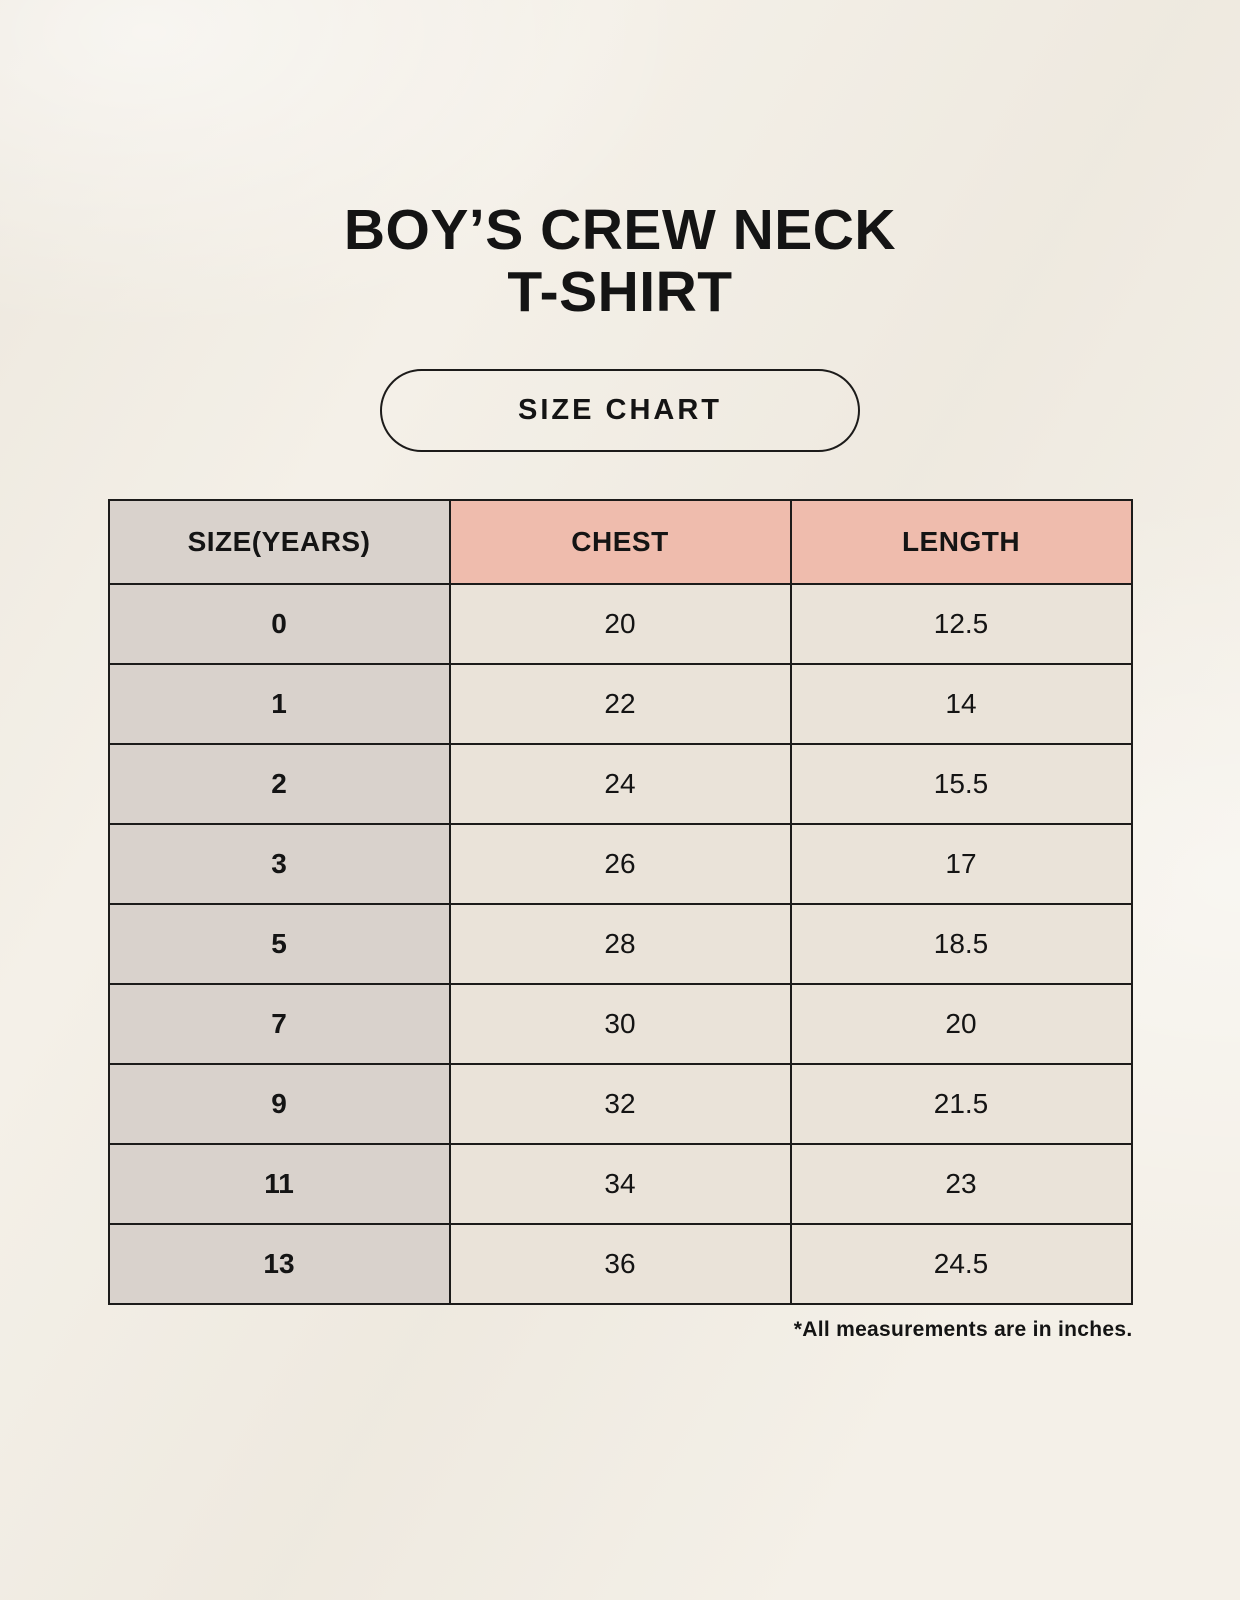 The width and height of the screenshot is (1240, 1600). I want to click on size-years-cell: 13, so click(279, 1264).